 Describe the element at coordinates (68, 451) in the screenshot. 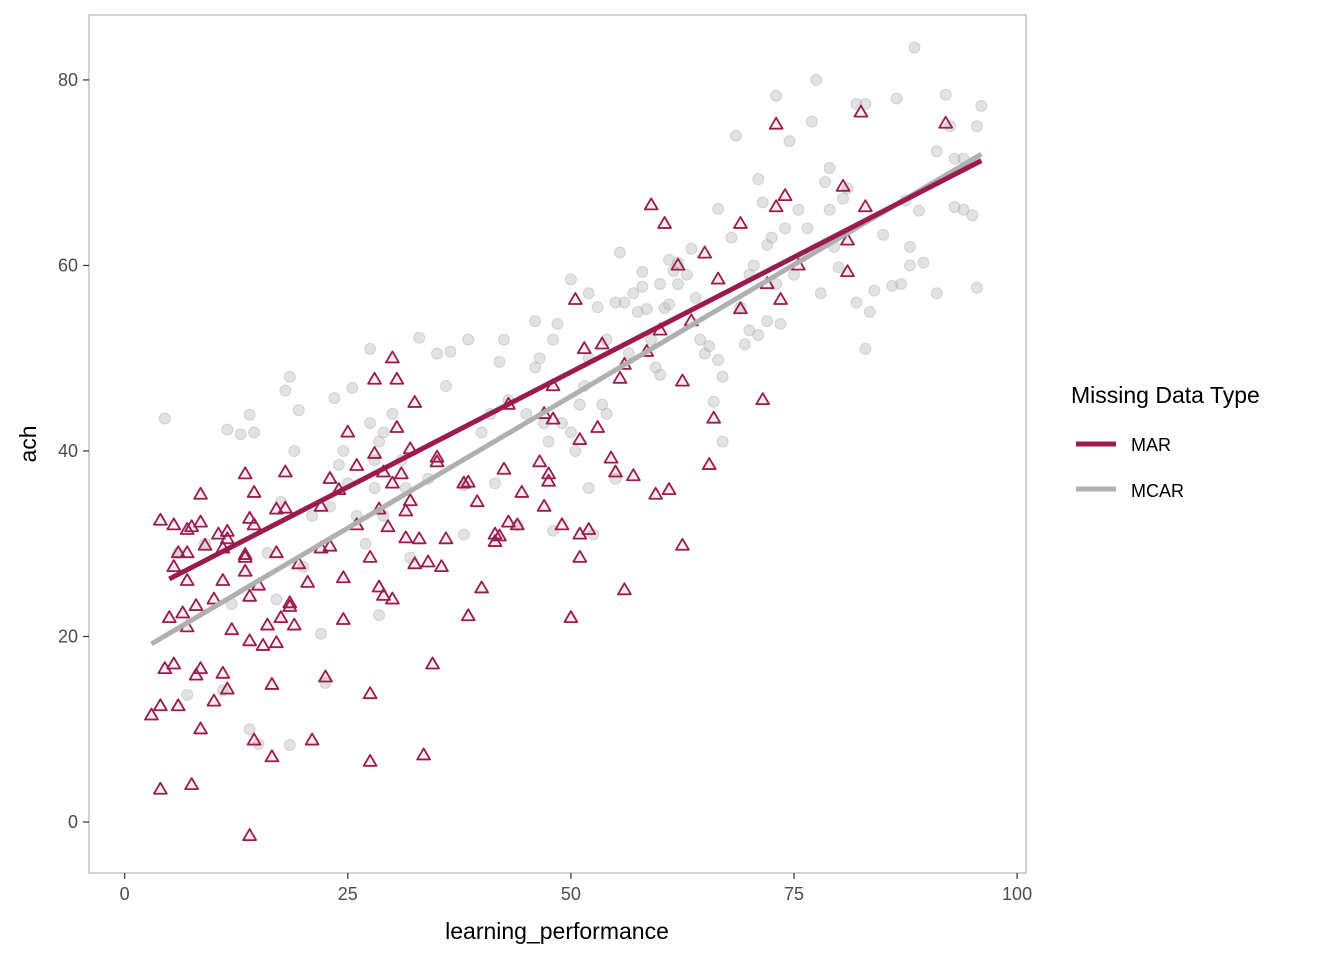

I see `y-tick-label: 40` at that location.